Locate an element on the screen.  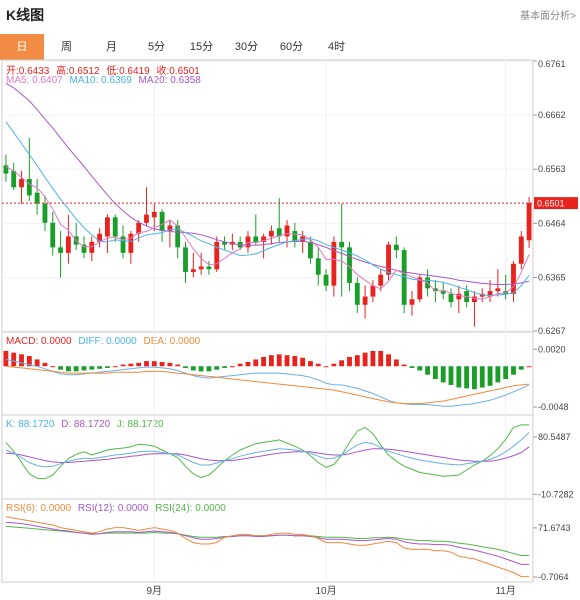
y-tick-label: -0.7064 is located at coordinates (553, 577).